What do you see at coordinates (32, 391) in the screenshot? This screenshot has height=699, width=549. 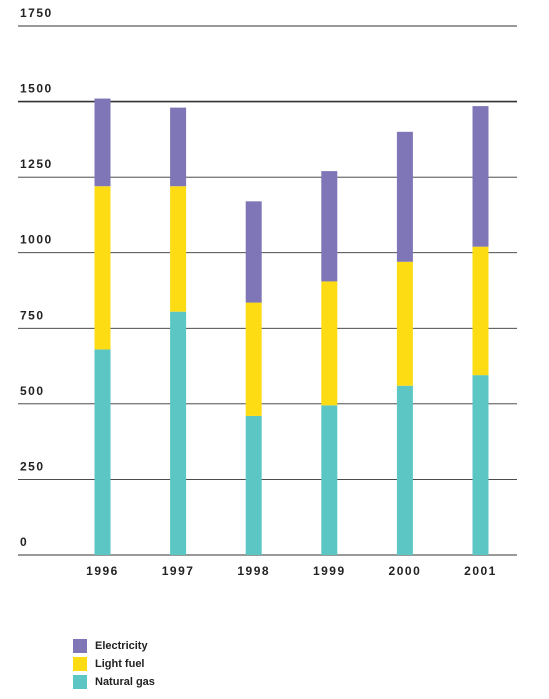 I see `y-tick-label-500: 500` at bounding box center [32, 391].